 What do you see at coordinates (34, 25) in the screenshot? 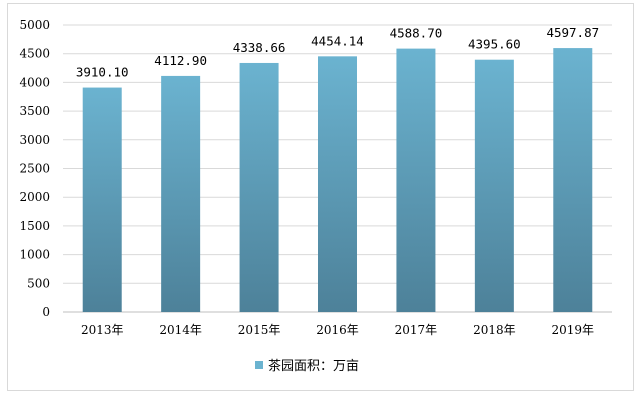
I see `y-tick-label: 5000` at bounding box center [34, 25].